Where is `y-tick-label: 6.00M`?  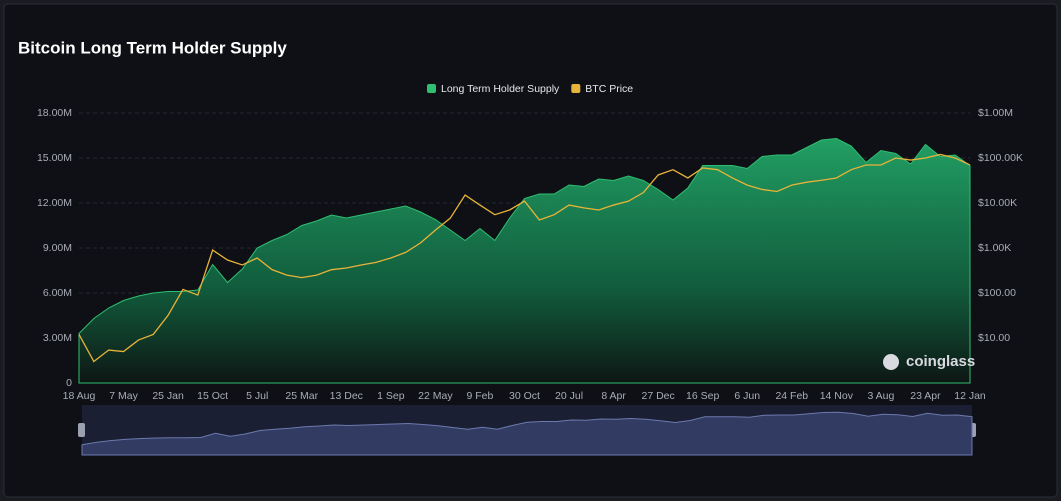 y-tick-label: 6.00M is located at coordinates (57, 293).